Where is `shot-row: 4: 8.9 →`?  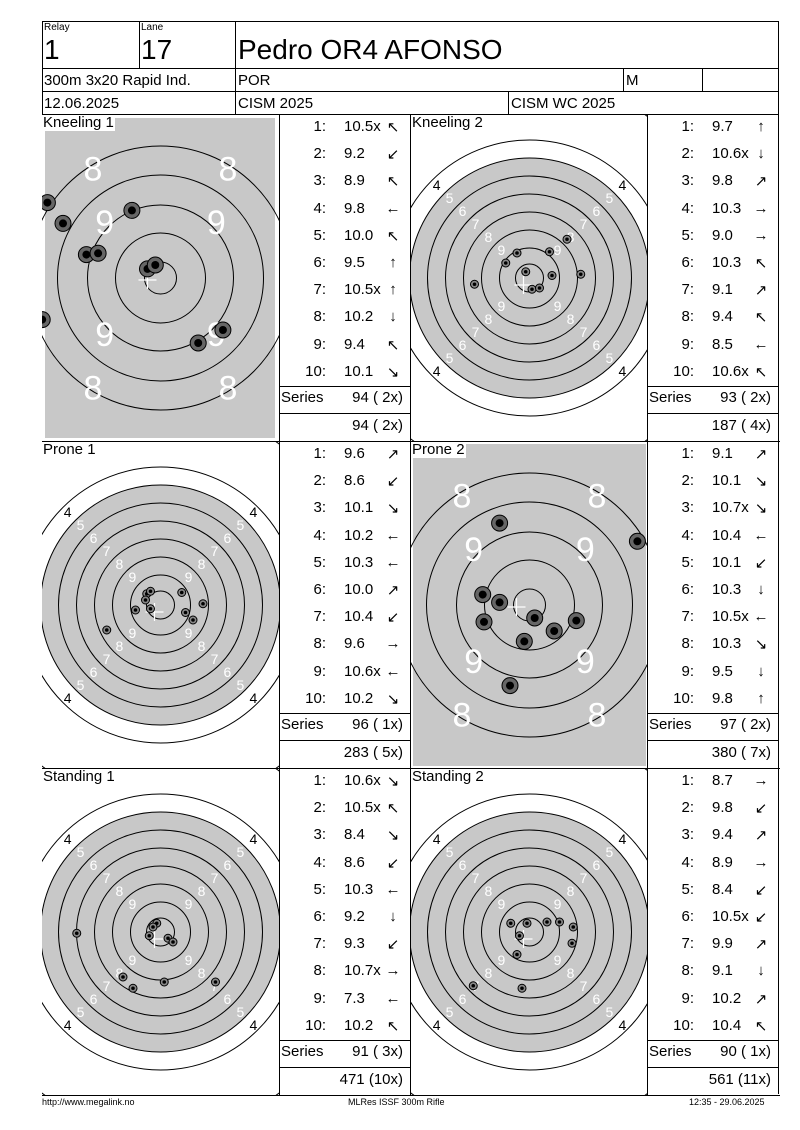
shot-row: 4: 8.9 → is located at coordinates (710, 863).